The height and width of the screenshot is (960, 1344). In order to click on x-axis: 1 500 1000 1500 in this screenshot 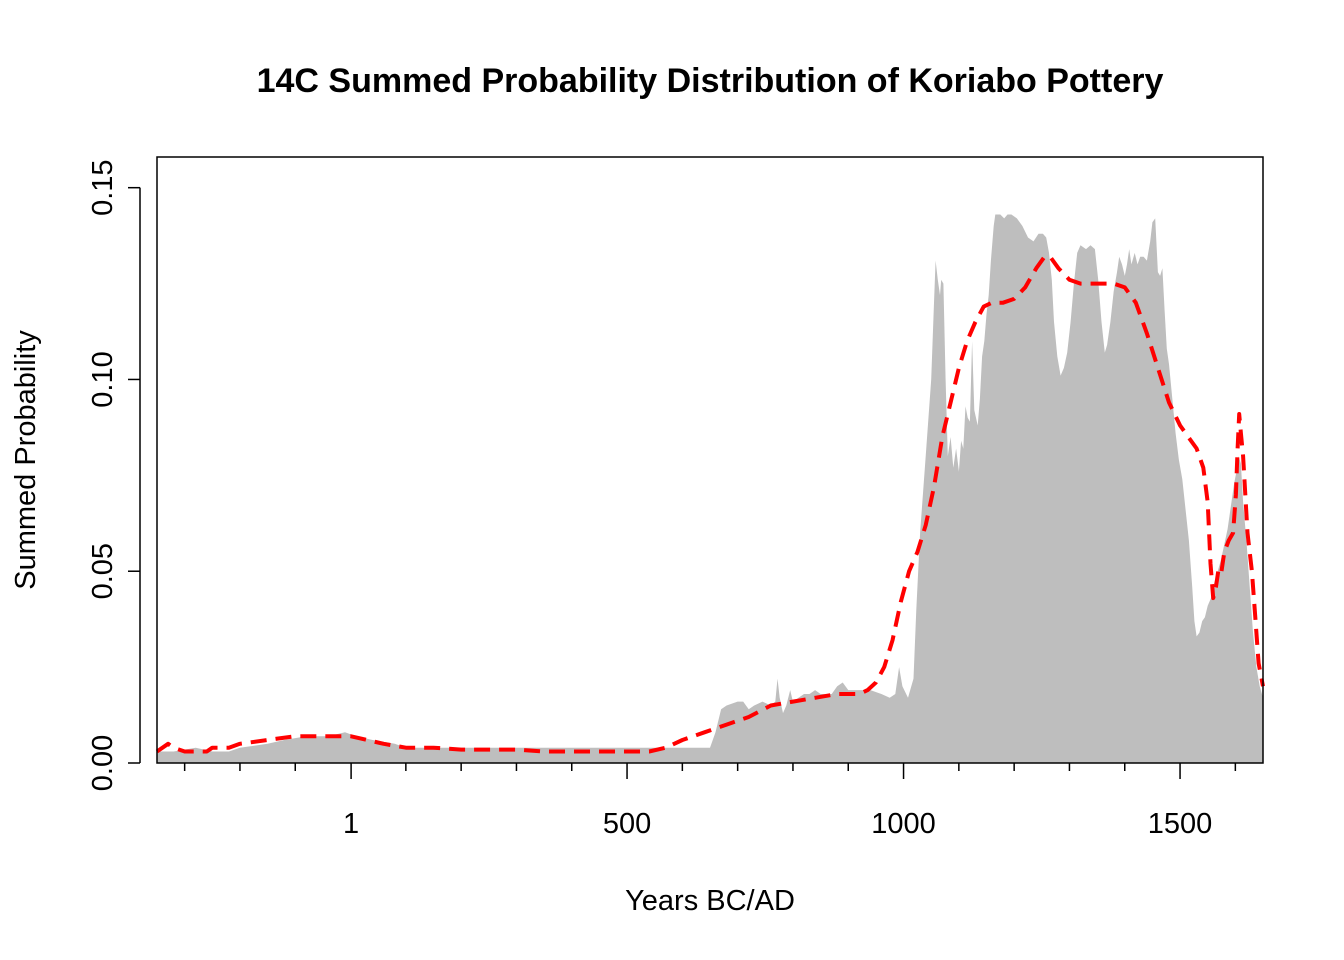, I will do `click(710, 801)`.